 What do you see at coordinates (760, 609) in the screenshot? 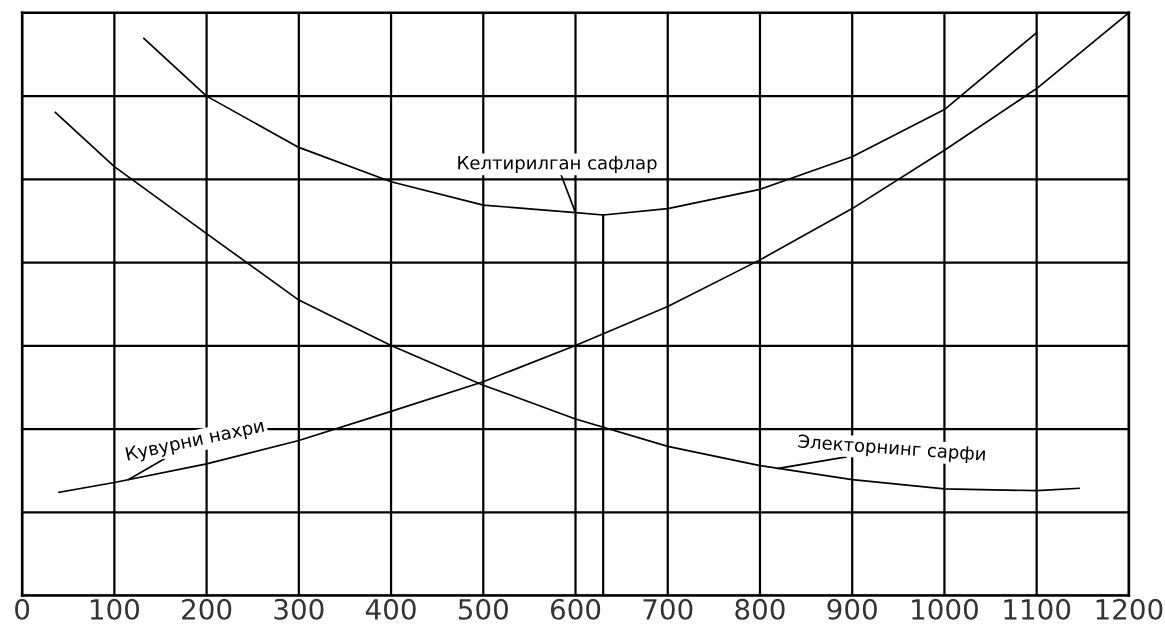
I see `x-tick-label: 800` at bounding box center [760, 609].